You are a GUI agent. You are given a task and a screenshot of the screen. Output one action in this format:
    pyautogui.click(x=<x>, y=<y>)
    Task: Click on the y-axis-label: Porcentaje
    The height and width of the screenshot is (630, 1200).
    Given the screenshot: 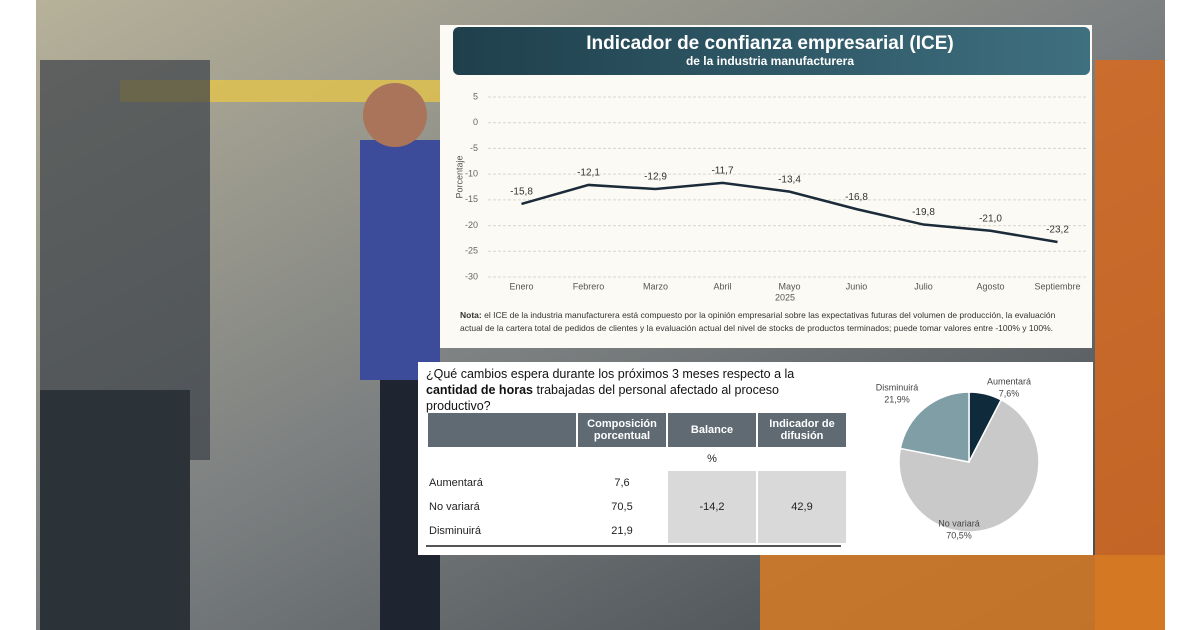 What is the action you would take?
    pyautogui.click(x=459, y=176)
    